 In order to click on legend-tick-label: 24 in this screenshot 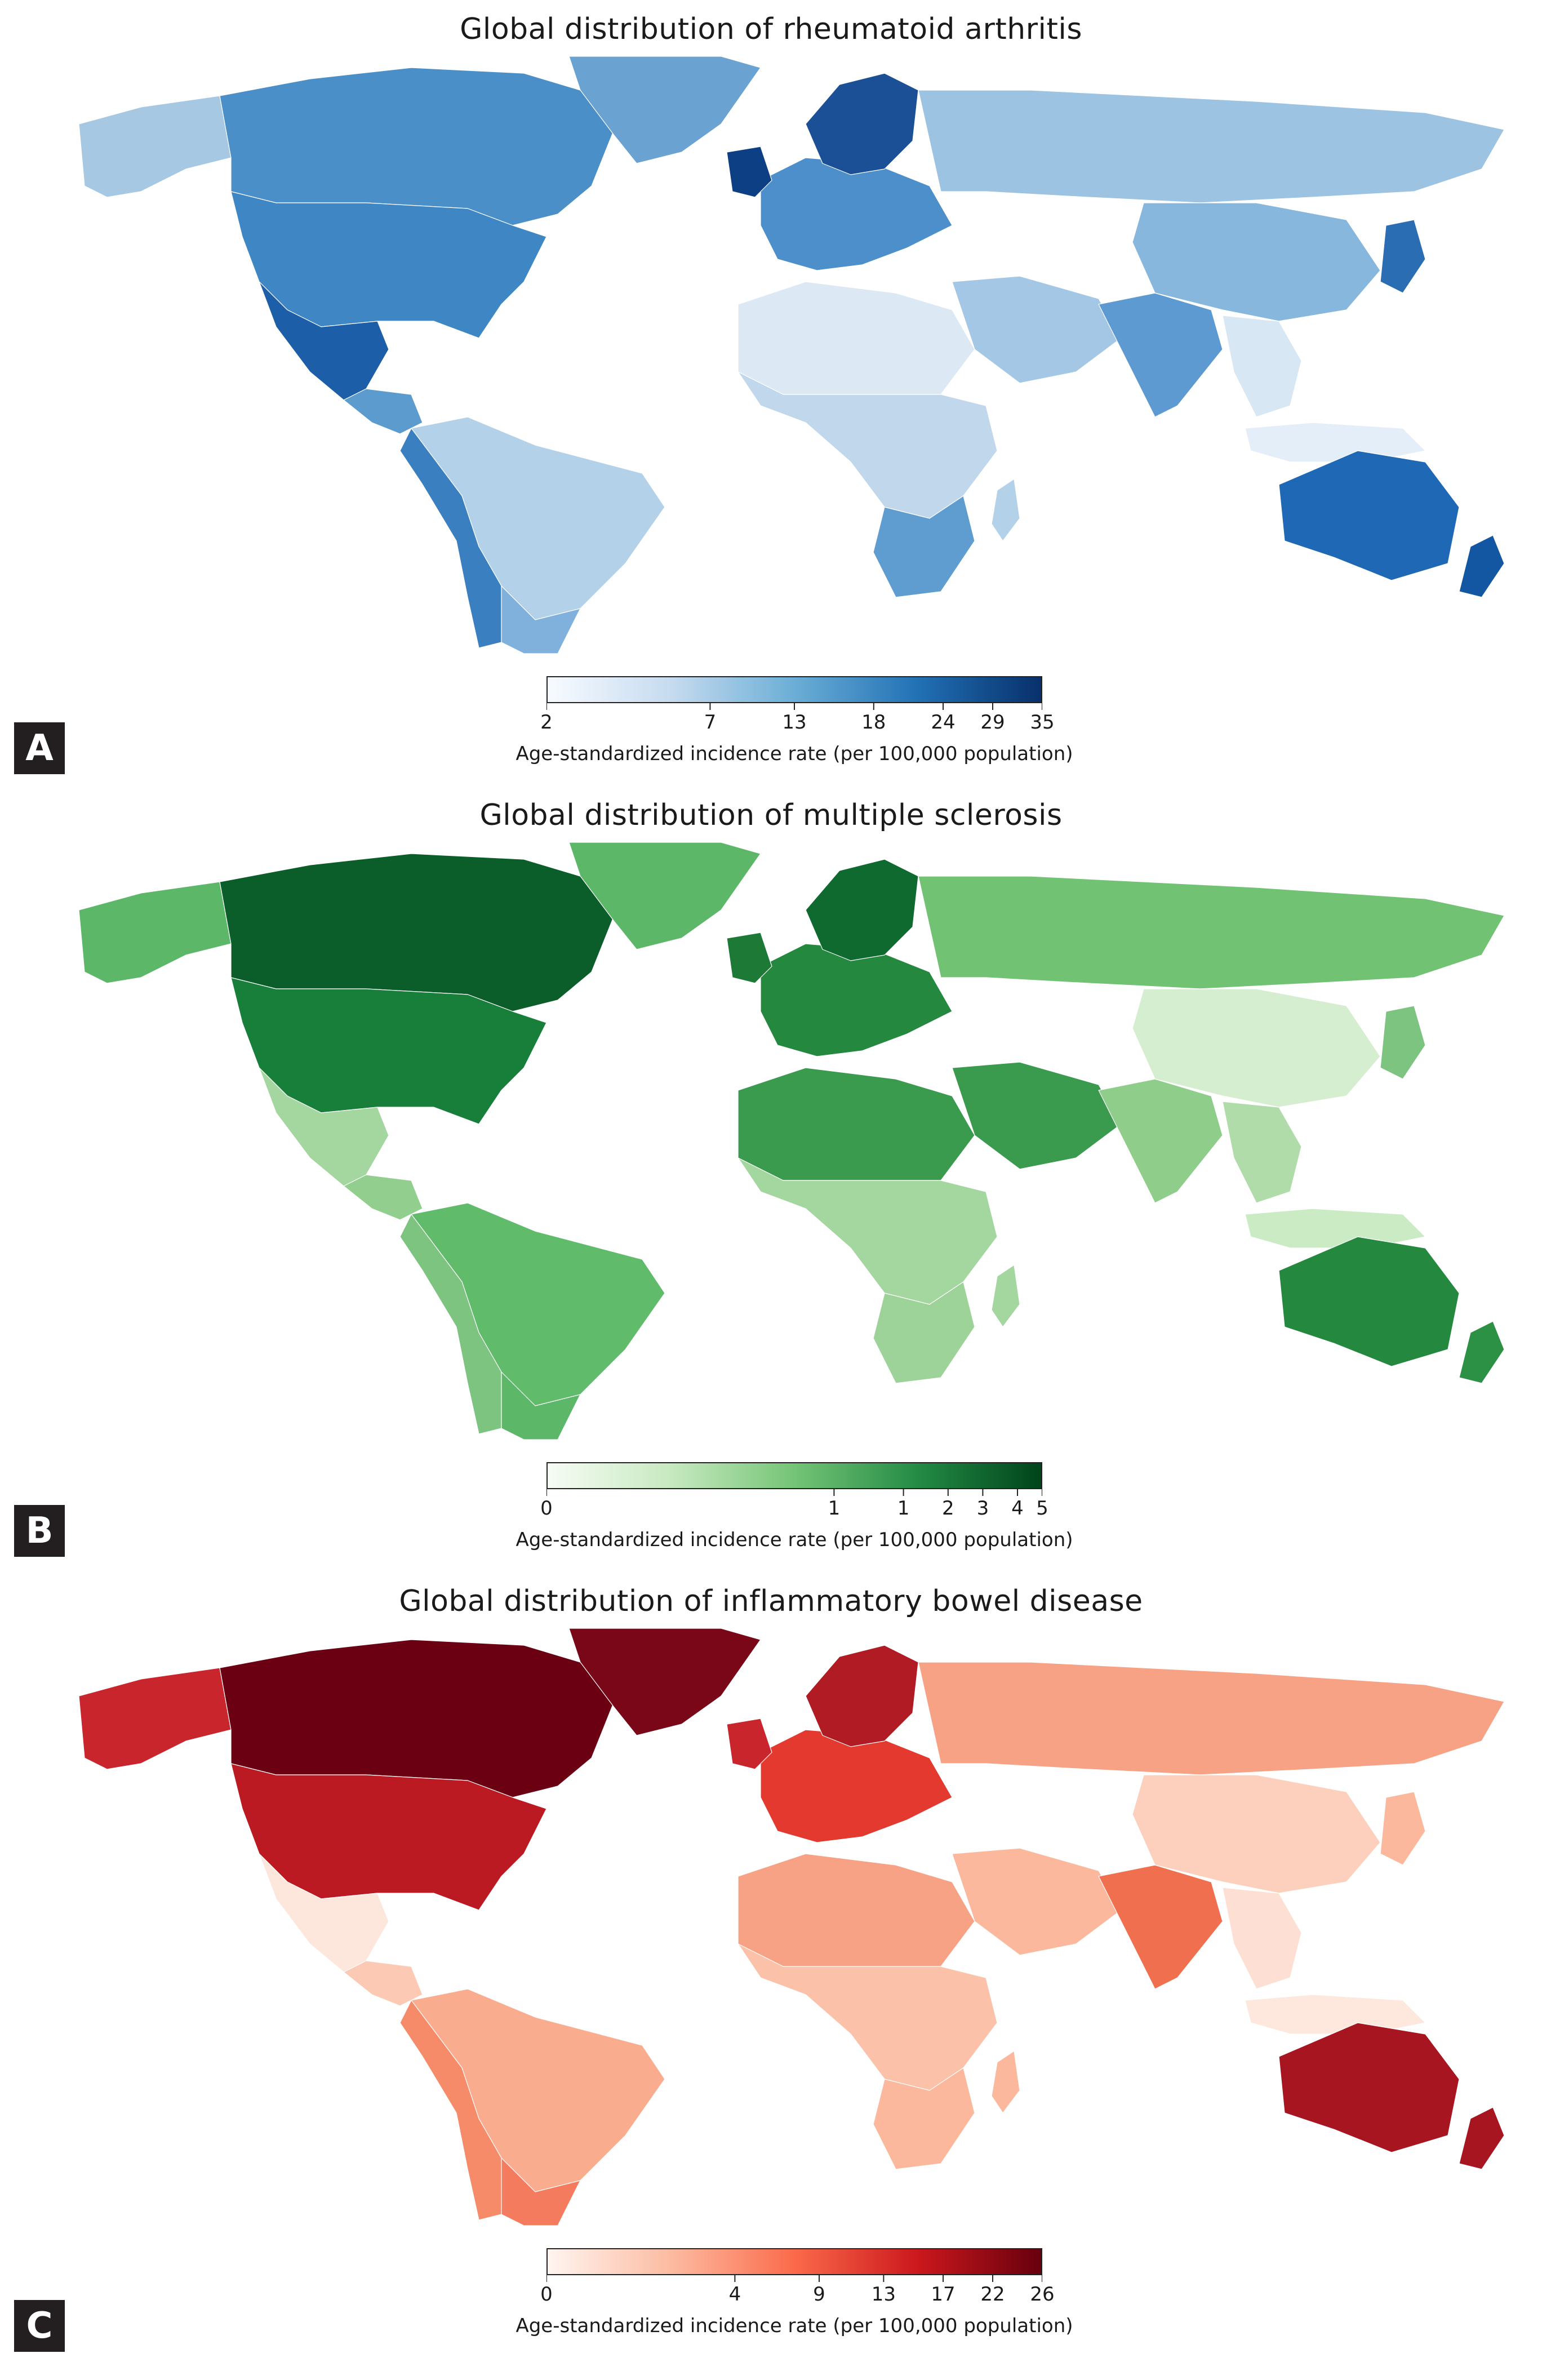, I will do `click(943, 722)`.